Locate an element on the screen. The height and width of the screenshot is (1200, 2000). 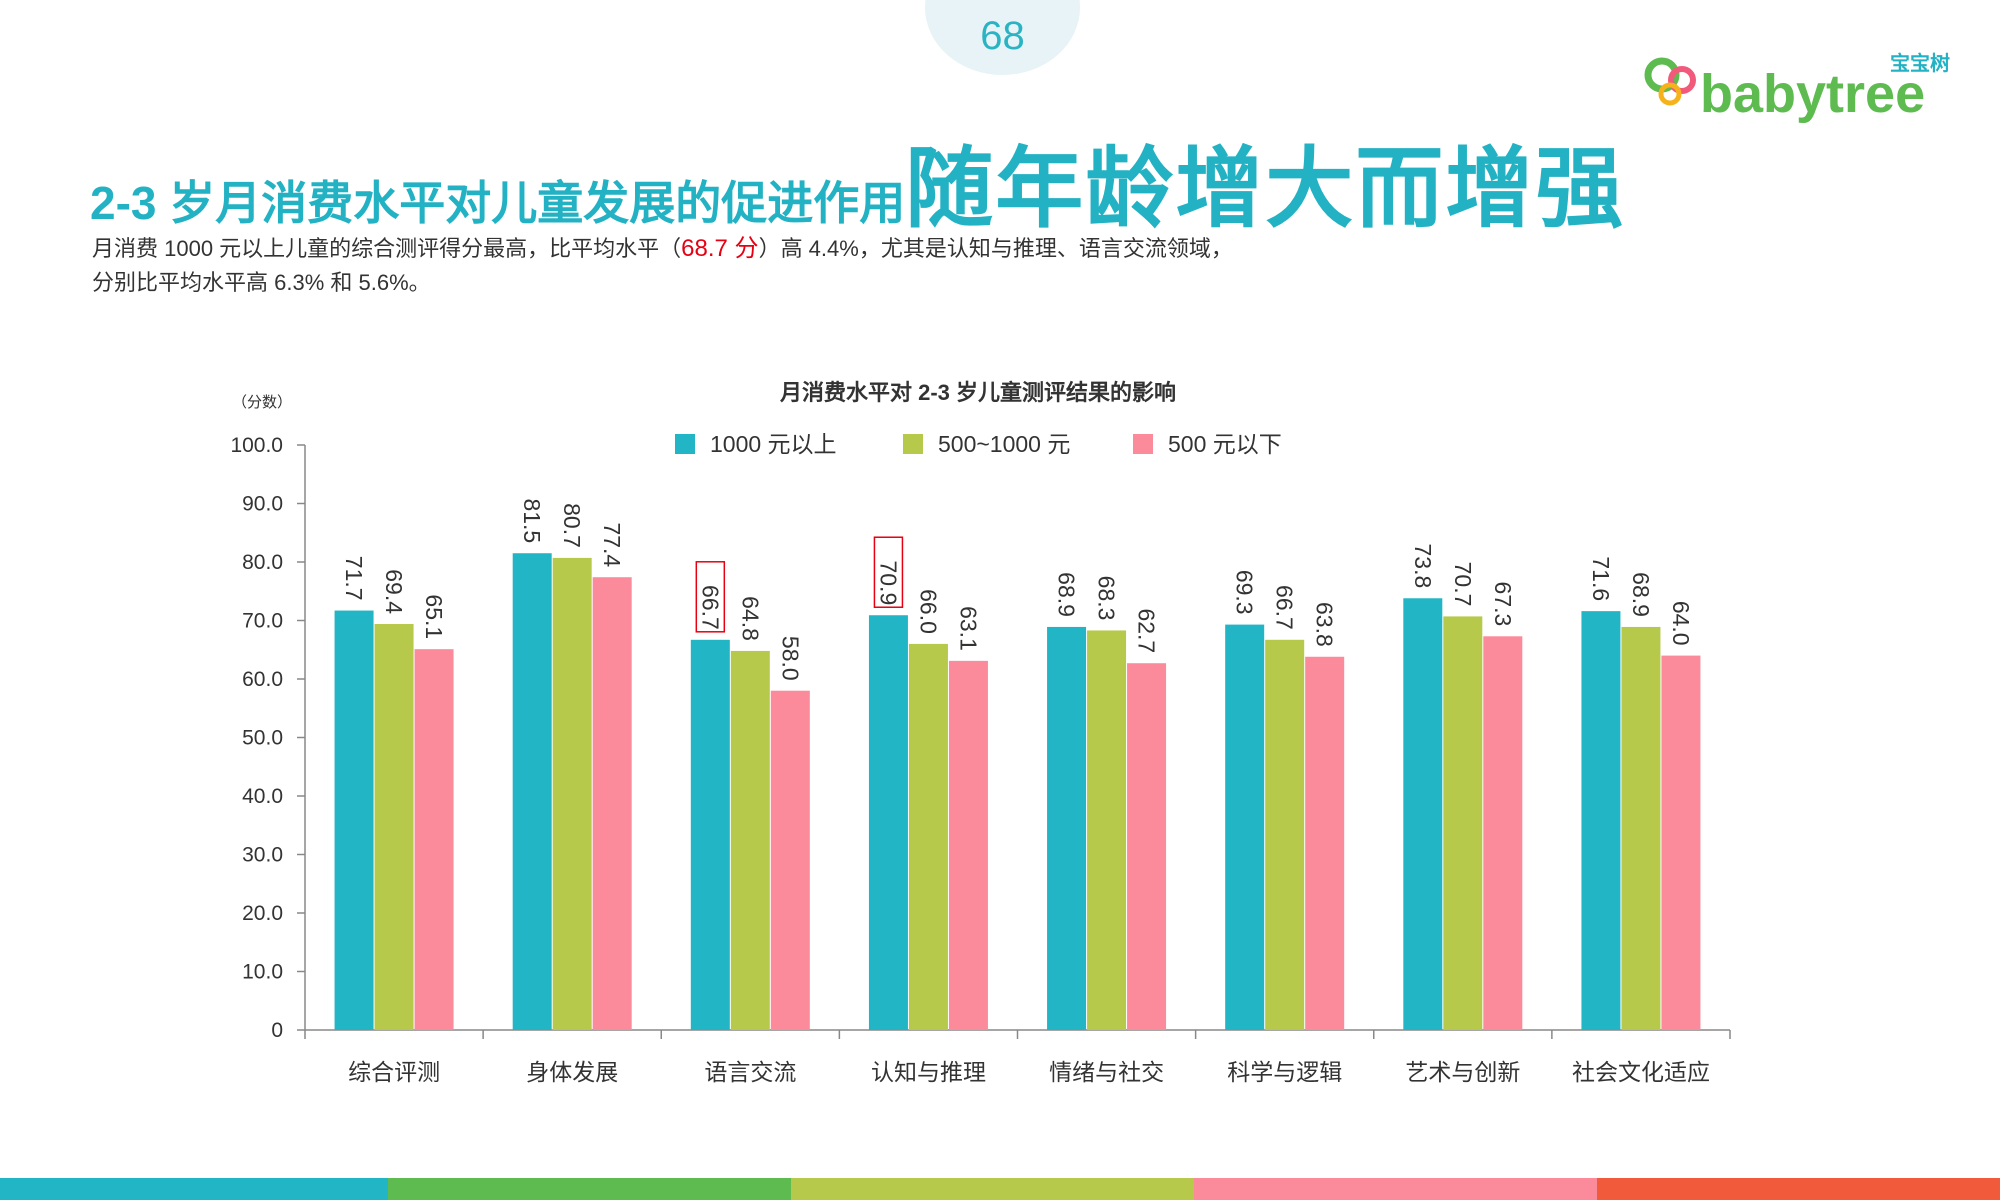
desc-highlight-average: 68.7 分 is located at coordinates (720, 248).